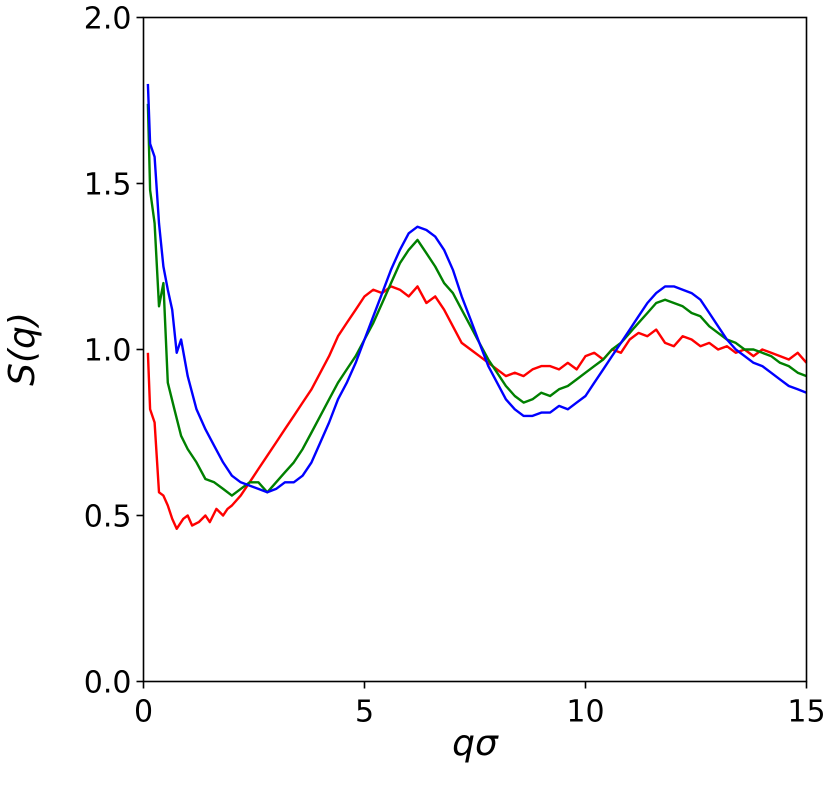 This screenshot has height=794, width=830. Describe the element at coordinates (585, 712) in the screenshot. I see `x-tick-label: 10` at that location.